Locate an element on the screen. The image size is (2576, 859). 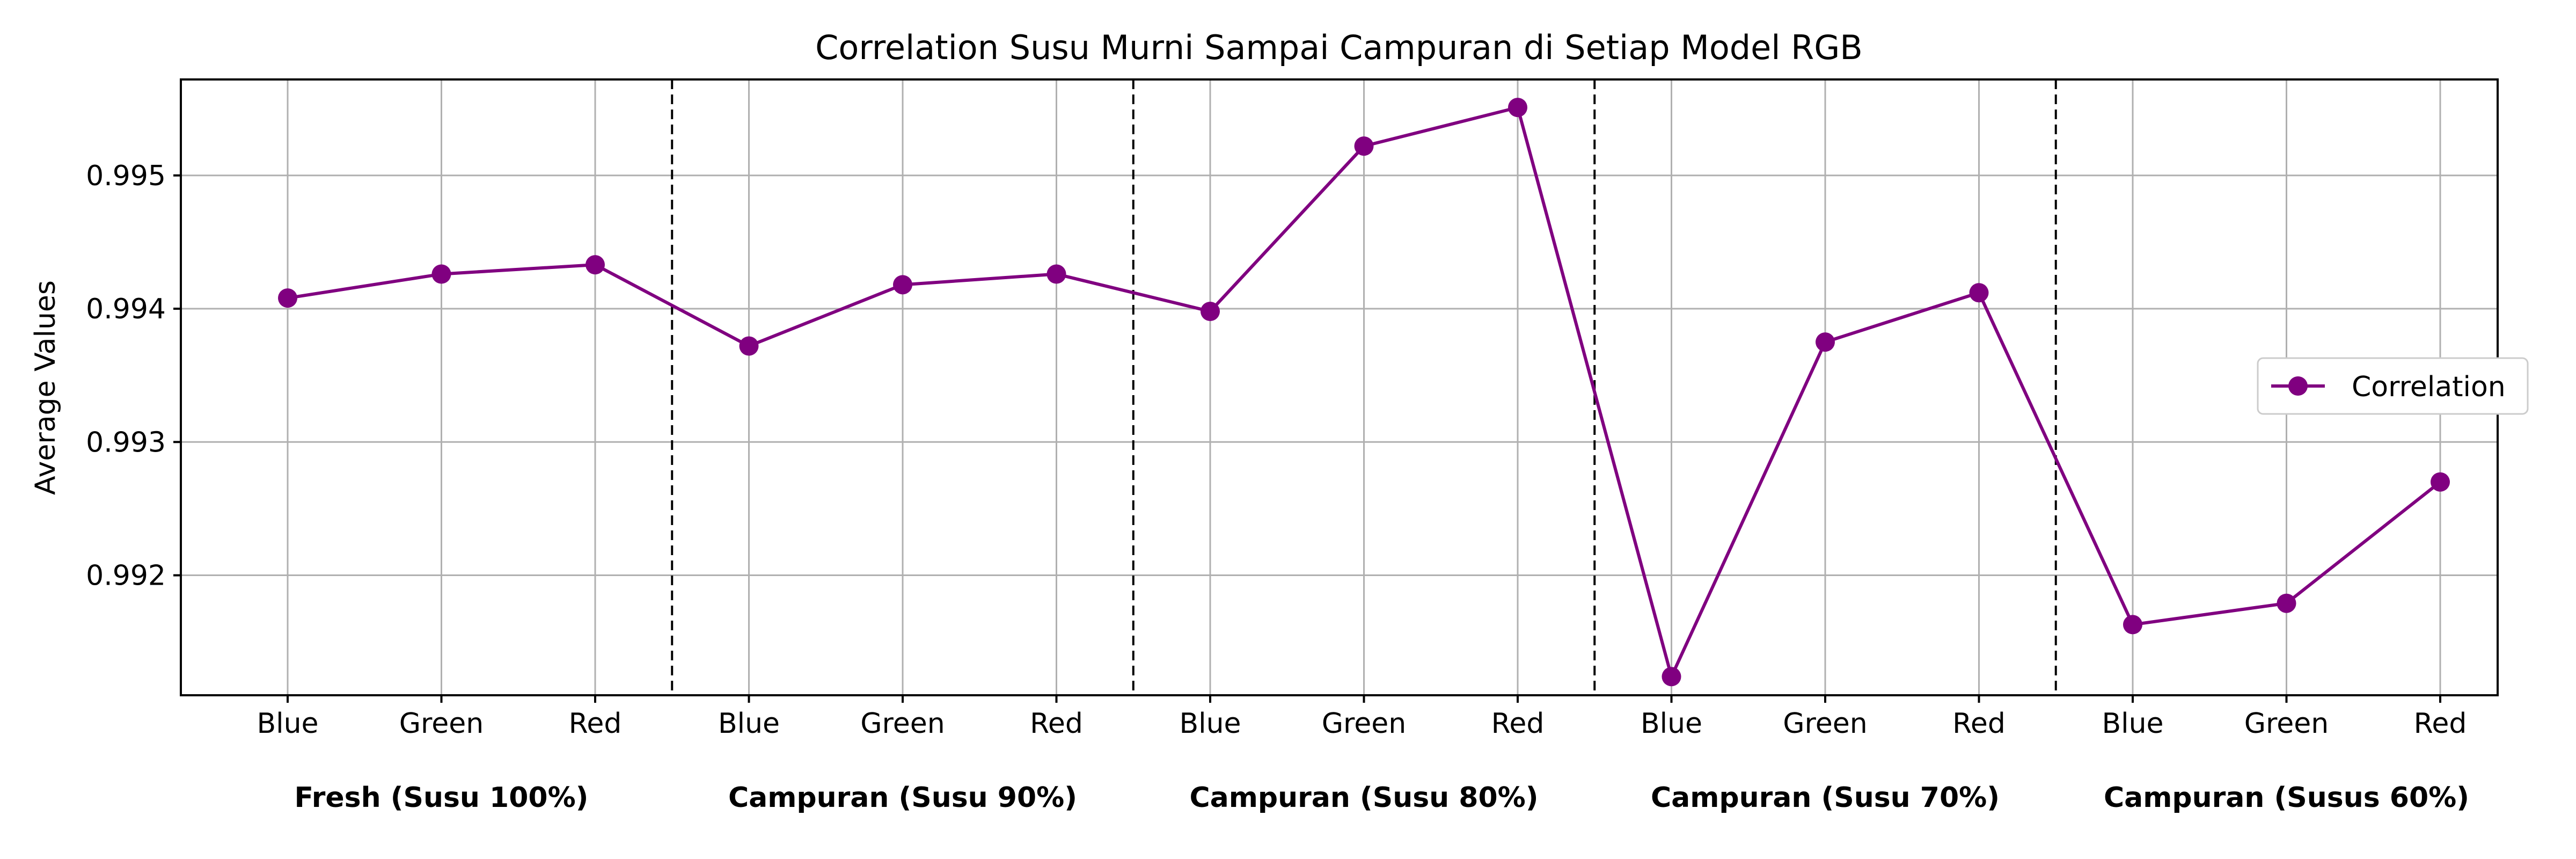
y-tick-label: 0.994 is located at coordinates (126, 309).